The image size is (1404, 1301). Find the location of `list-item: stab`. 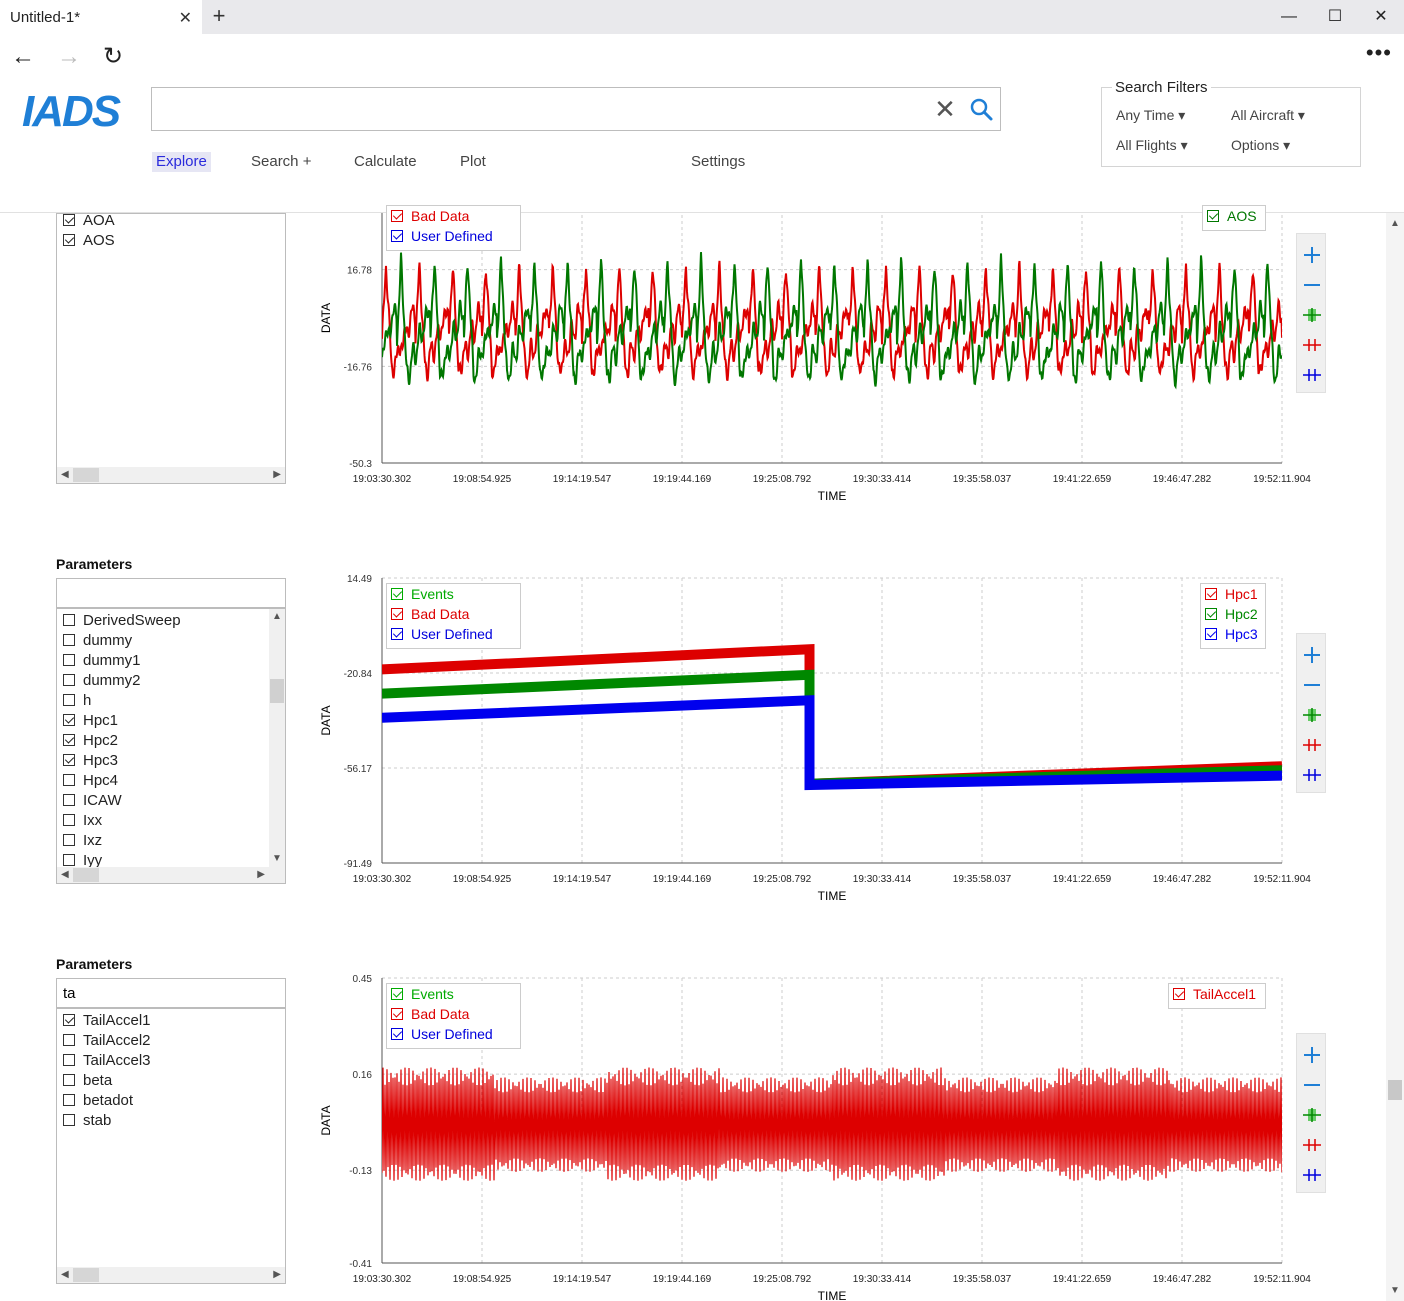

list-item: stab is located at coordinates (87, 1120).